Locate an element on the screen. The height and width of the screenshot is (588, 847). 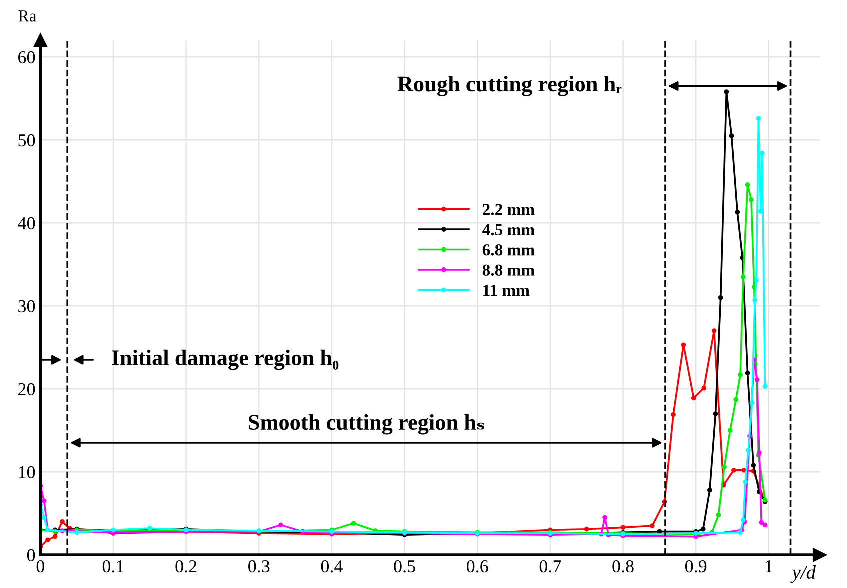
legend-label: 4.5 mm is located at coordinates (508, 230).